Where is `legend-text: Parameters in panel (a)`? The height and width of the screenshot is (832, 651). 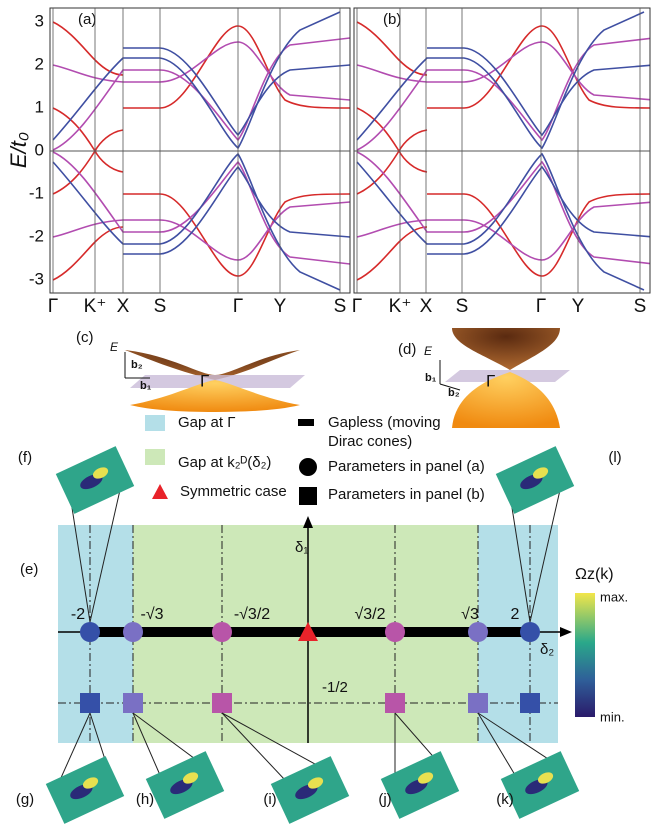
legend-text: Parameters in panel (a) is located at coordinates (406, 466).